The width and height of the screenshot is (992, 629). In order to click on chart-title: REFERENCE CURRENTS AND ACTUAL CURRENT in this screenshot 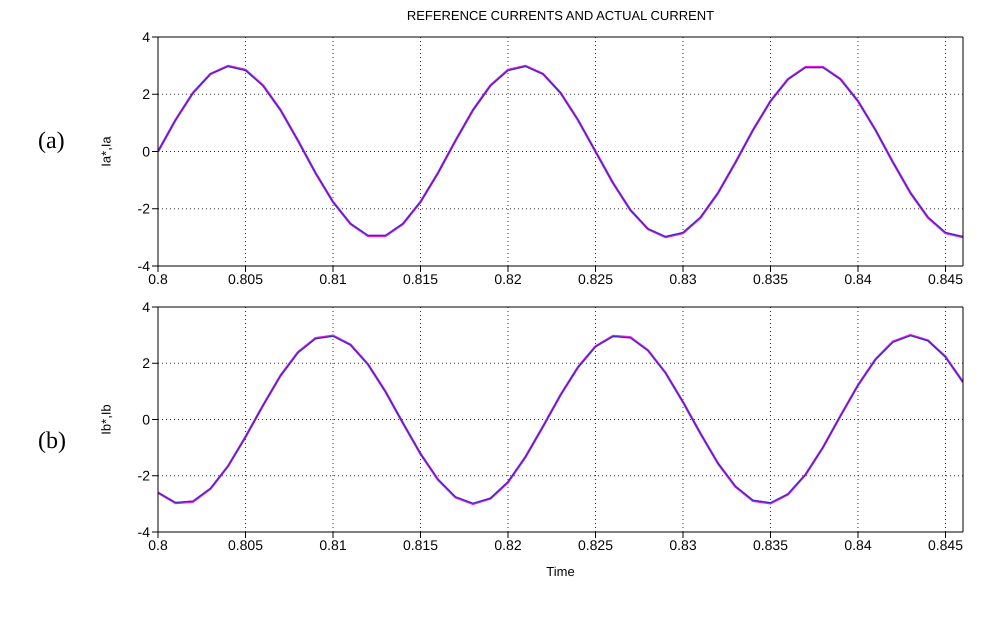, I will do `click(561, 15)`.